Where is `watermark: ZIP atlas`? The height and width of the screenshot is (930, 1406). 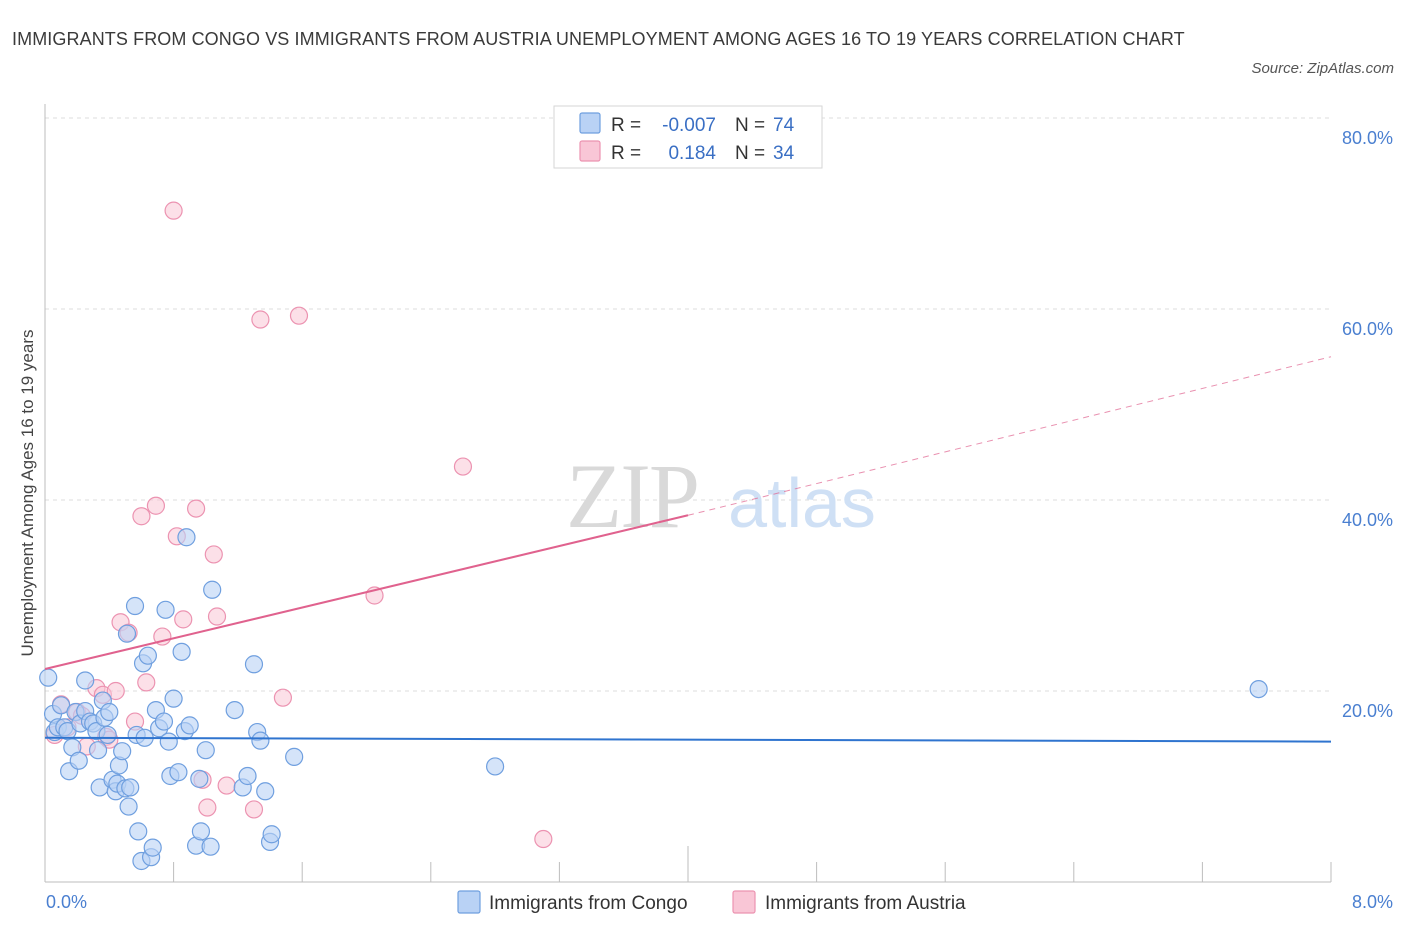
watermark: ZIP atlas is located at coordinates (721, 496).